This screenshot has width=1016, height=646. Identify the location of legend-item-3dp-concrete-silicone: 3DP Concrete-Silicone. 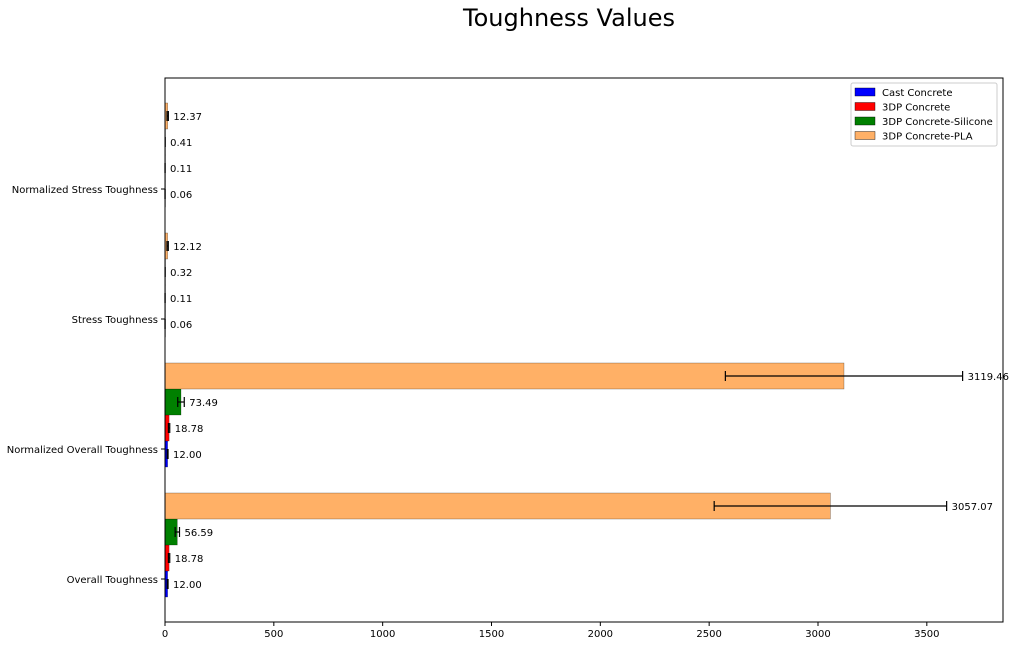
(923, 122).